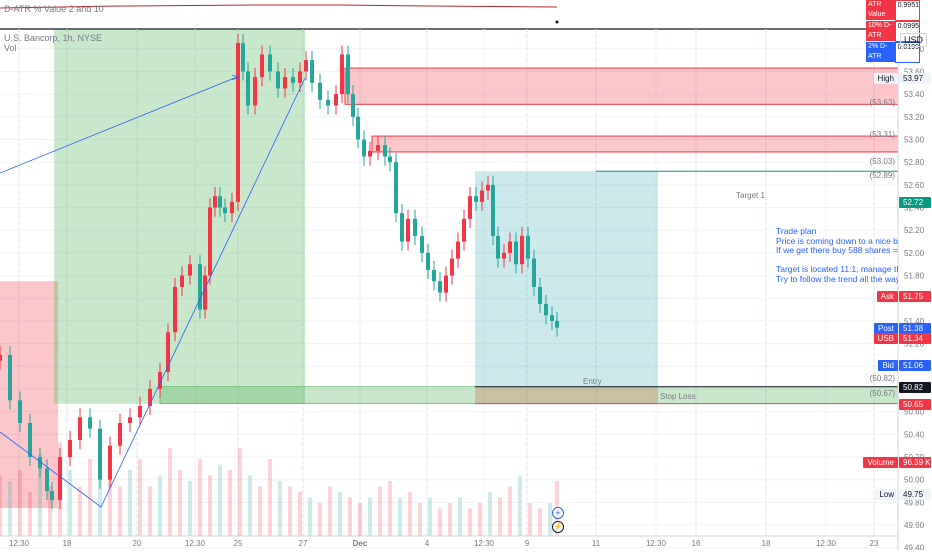  I want to click on x-tick-label: 18, so click(67, 543).